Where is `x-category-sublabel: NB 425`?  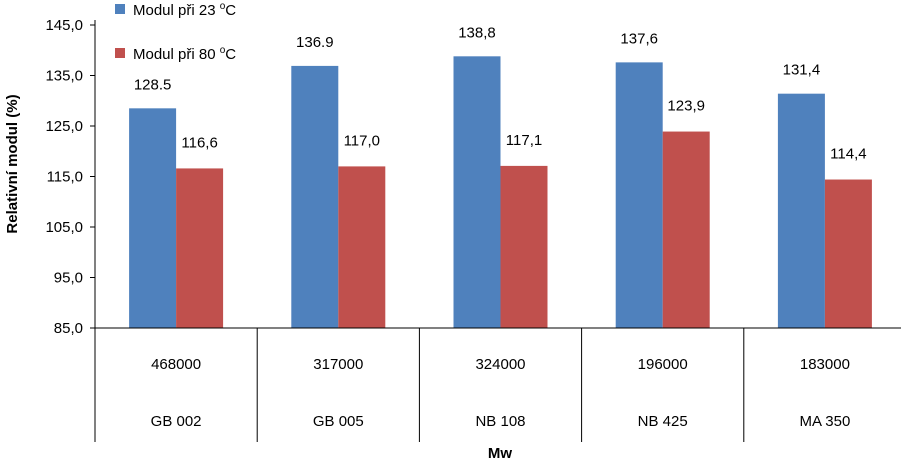
x-category-sublabel: NB 425 is located at coordinates (663, 421).